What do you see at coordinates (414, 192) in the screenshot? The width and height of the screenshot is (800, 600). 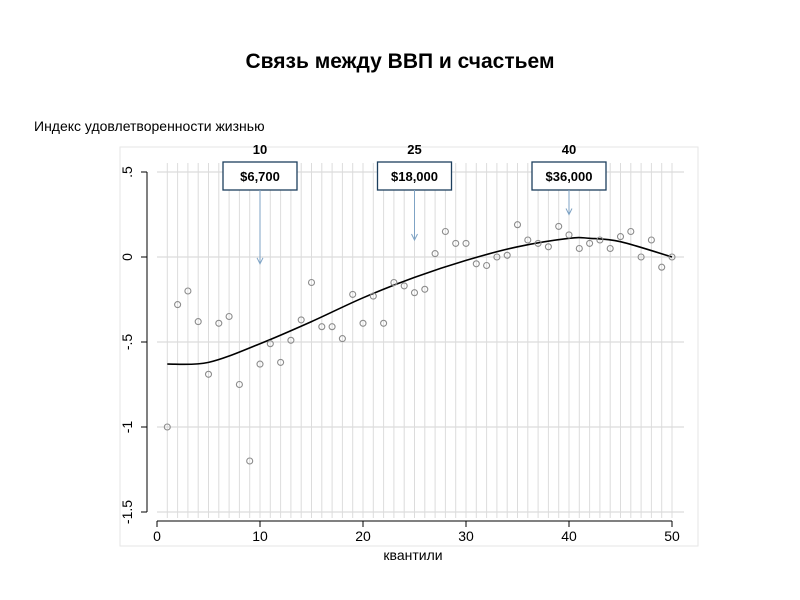 I see `annotation: 25 $18,000` at bounding box center [414, 192].